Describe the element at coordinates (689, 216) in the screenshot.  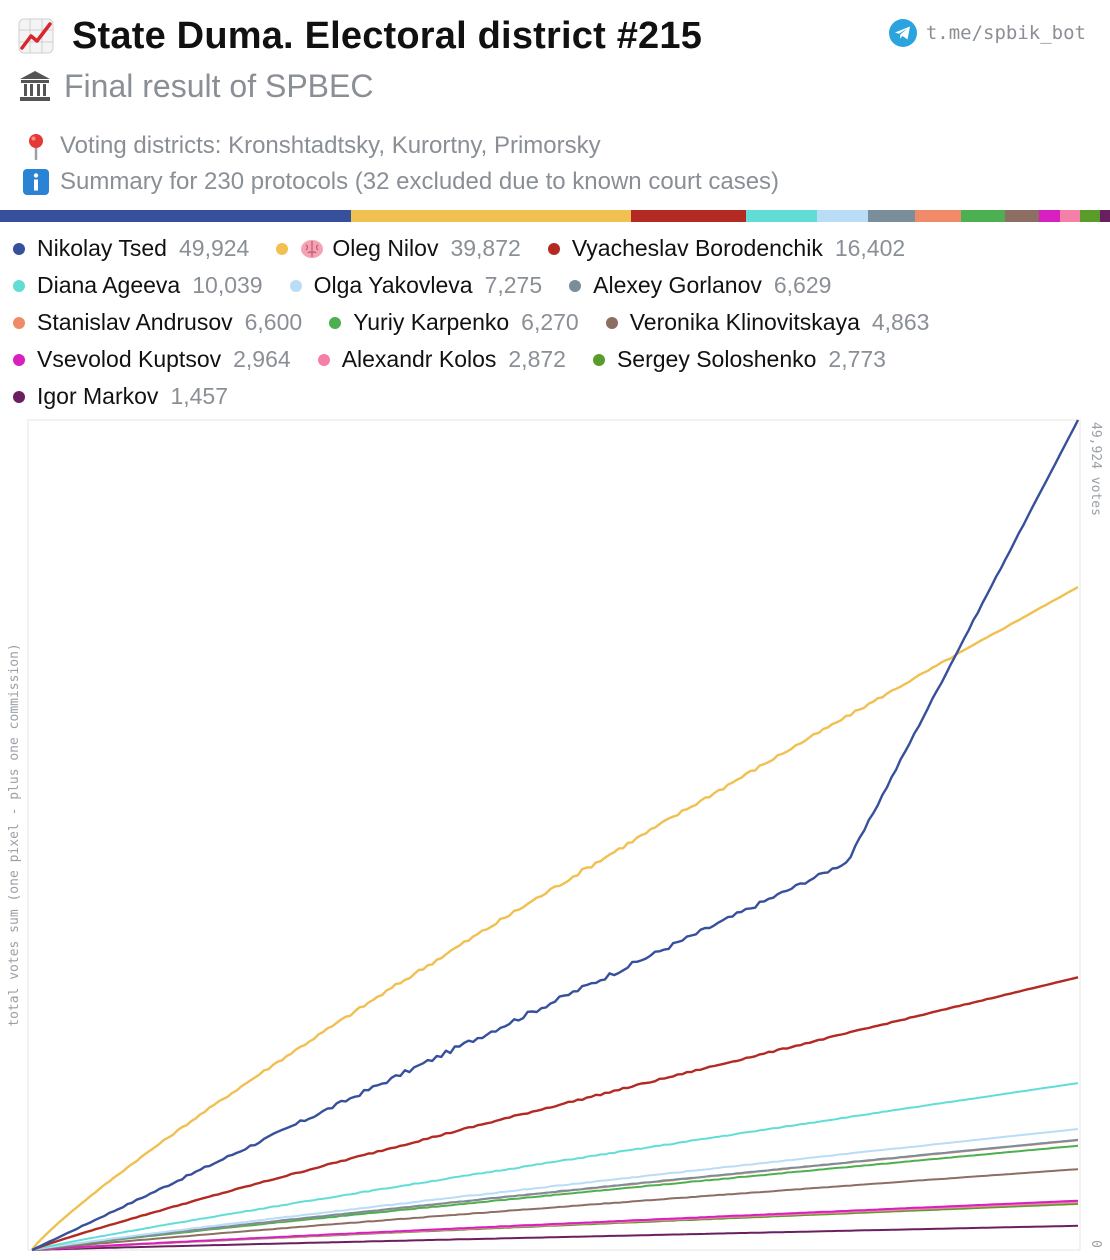
I see `share-segment-vyacheslav-borodenchik` at that location.